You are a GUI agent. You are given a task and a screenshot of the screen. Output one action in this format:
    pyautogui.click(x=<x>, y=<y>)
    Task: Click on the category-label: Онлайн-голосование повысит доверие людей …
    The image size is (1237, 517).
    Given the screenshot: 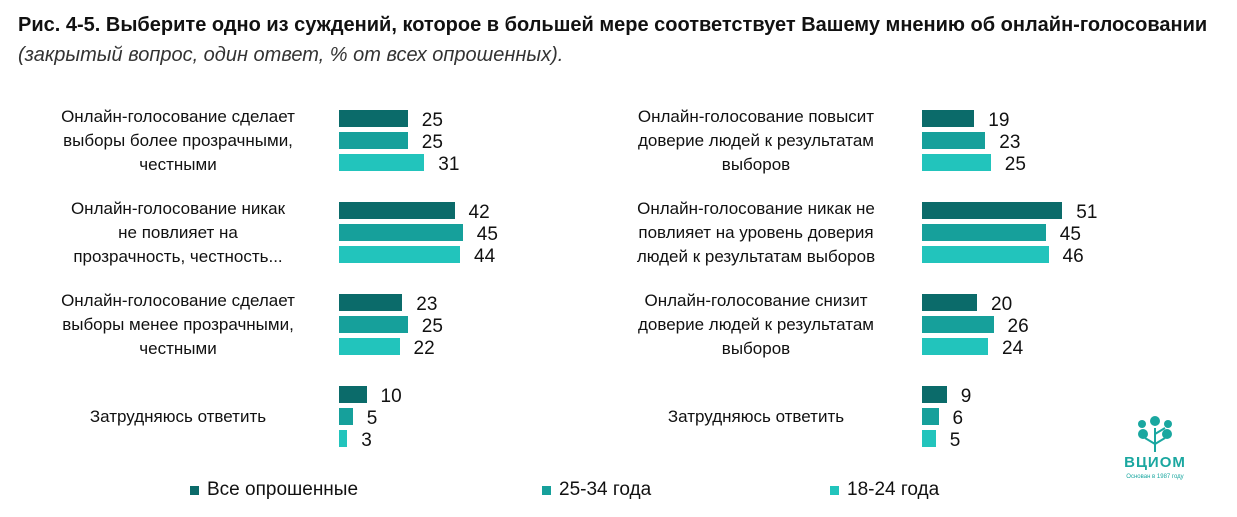 What is the action you would take?
    pyautogui.click(x=756, y=140)
    